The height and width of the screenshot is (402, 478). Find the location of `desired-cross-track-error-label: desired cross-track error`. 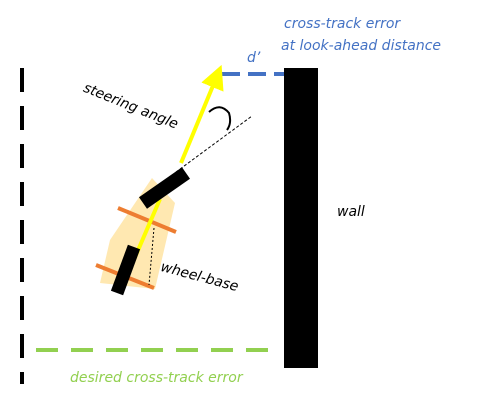

desired-cross-track-error-label: desired cross-track error is located at coordinates (156, 378).